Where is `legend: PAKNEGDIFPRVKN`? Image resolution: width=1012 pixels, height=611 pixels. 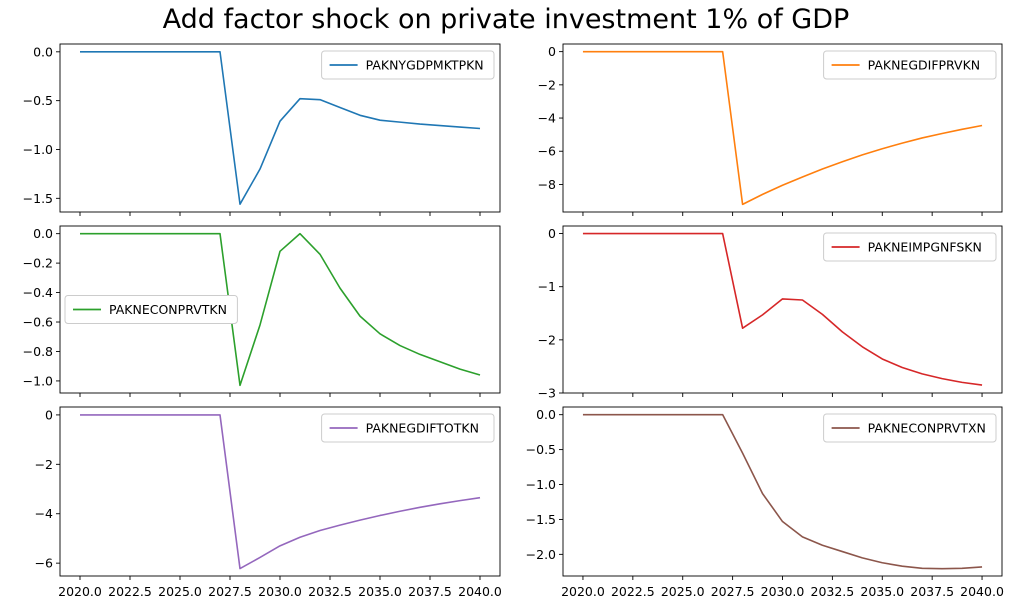
legend: PAKNEGDIFPRVKN is located at coordinates (910, 65).